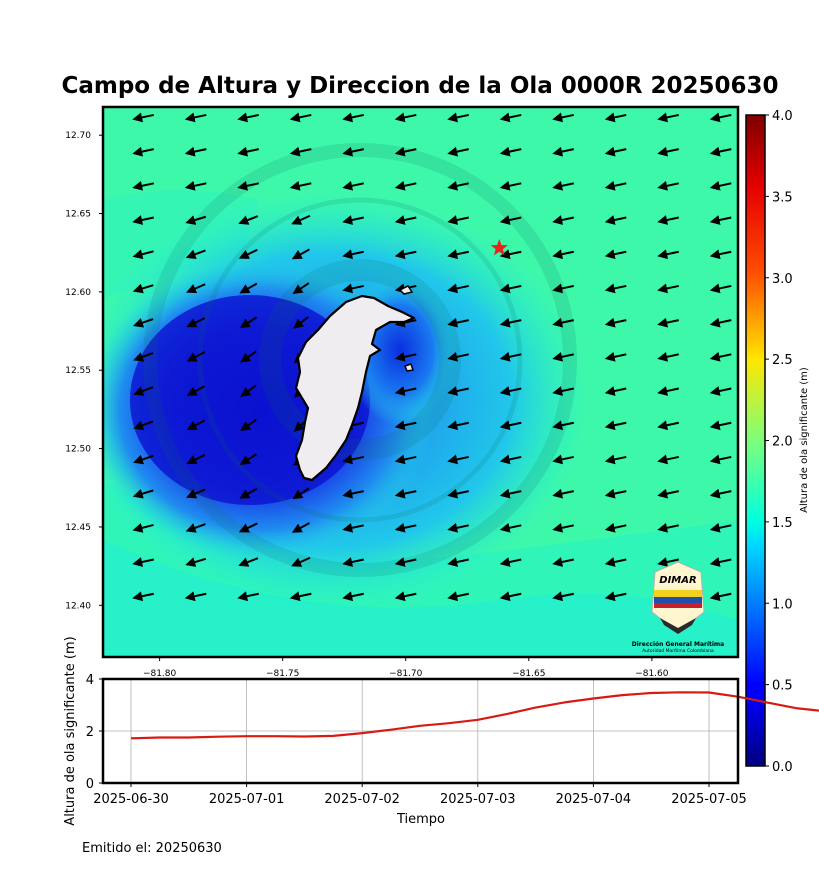 The width and height of the screenshot is (819, 880). I want to click on map-y-axis: 12.40 12.45 12.50 12.55 12.60 12.65 12.70, so click(84, 371).